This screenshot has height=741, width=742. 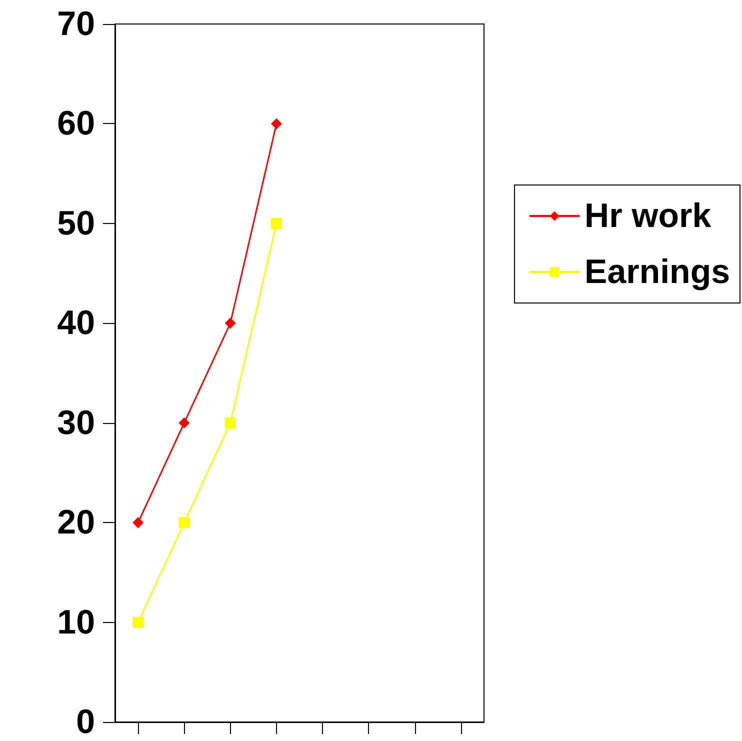 What do you see at coordinates (76, 622) in the screenshot?
I see `y-tick-label: 10` at bounding box center [76, 622].